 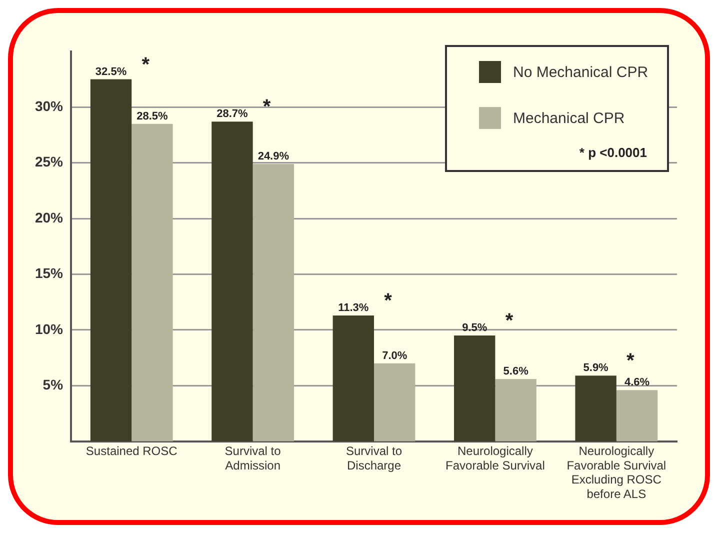 I want to click on data-label: 24.9%, so click(x=274, y=156).